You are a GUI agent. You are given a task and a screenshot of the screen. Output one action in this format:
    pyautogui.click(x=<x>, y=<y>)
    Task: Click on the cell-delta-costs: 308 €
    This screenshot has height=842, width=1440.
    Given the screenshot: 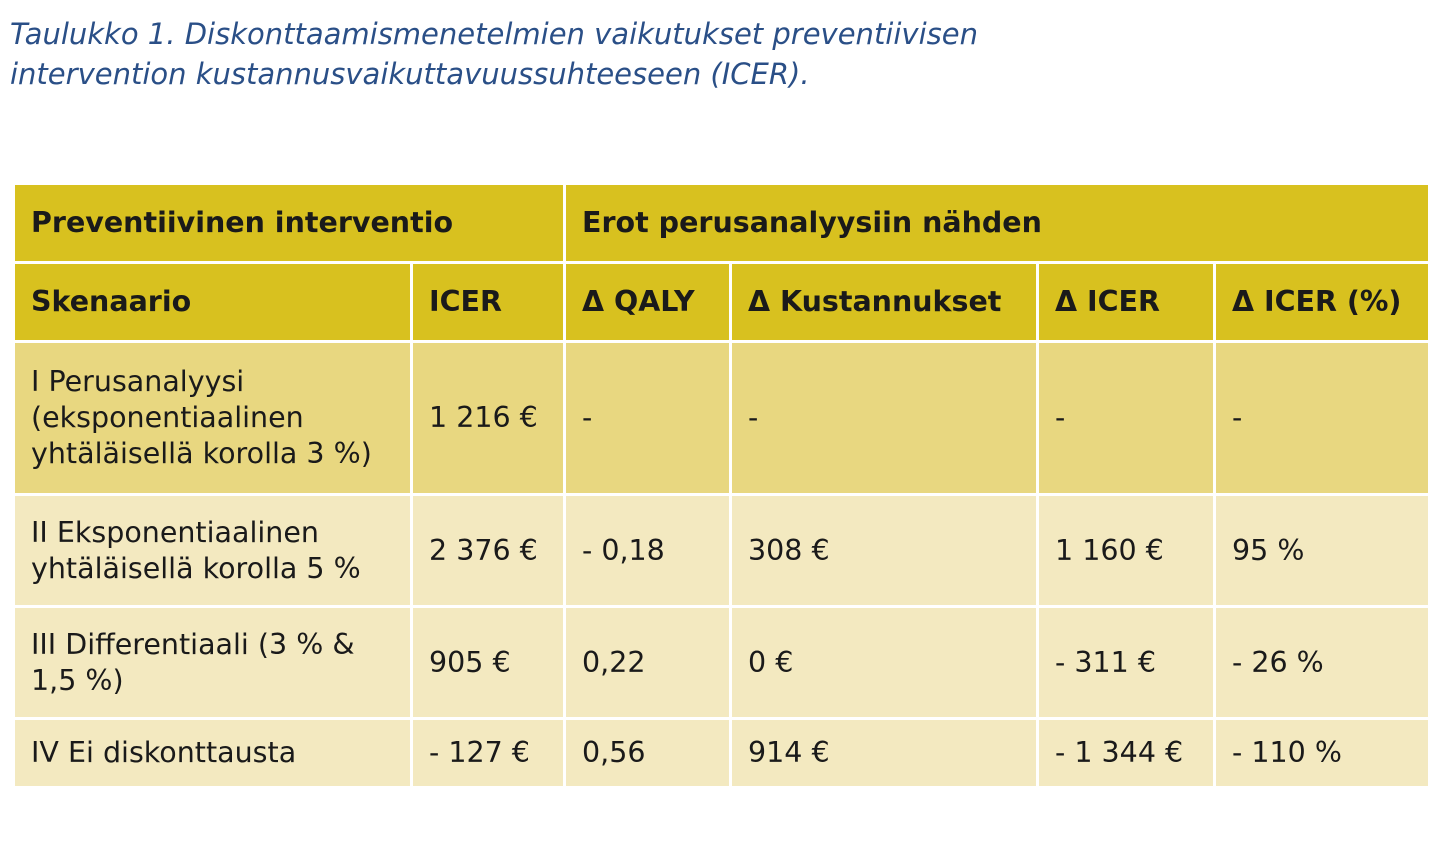 What is the action you would take?
    pyautogui.click(x=884, y=550)
    